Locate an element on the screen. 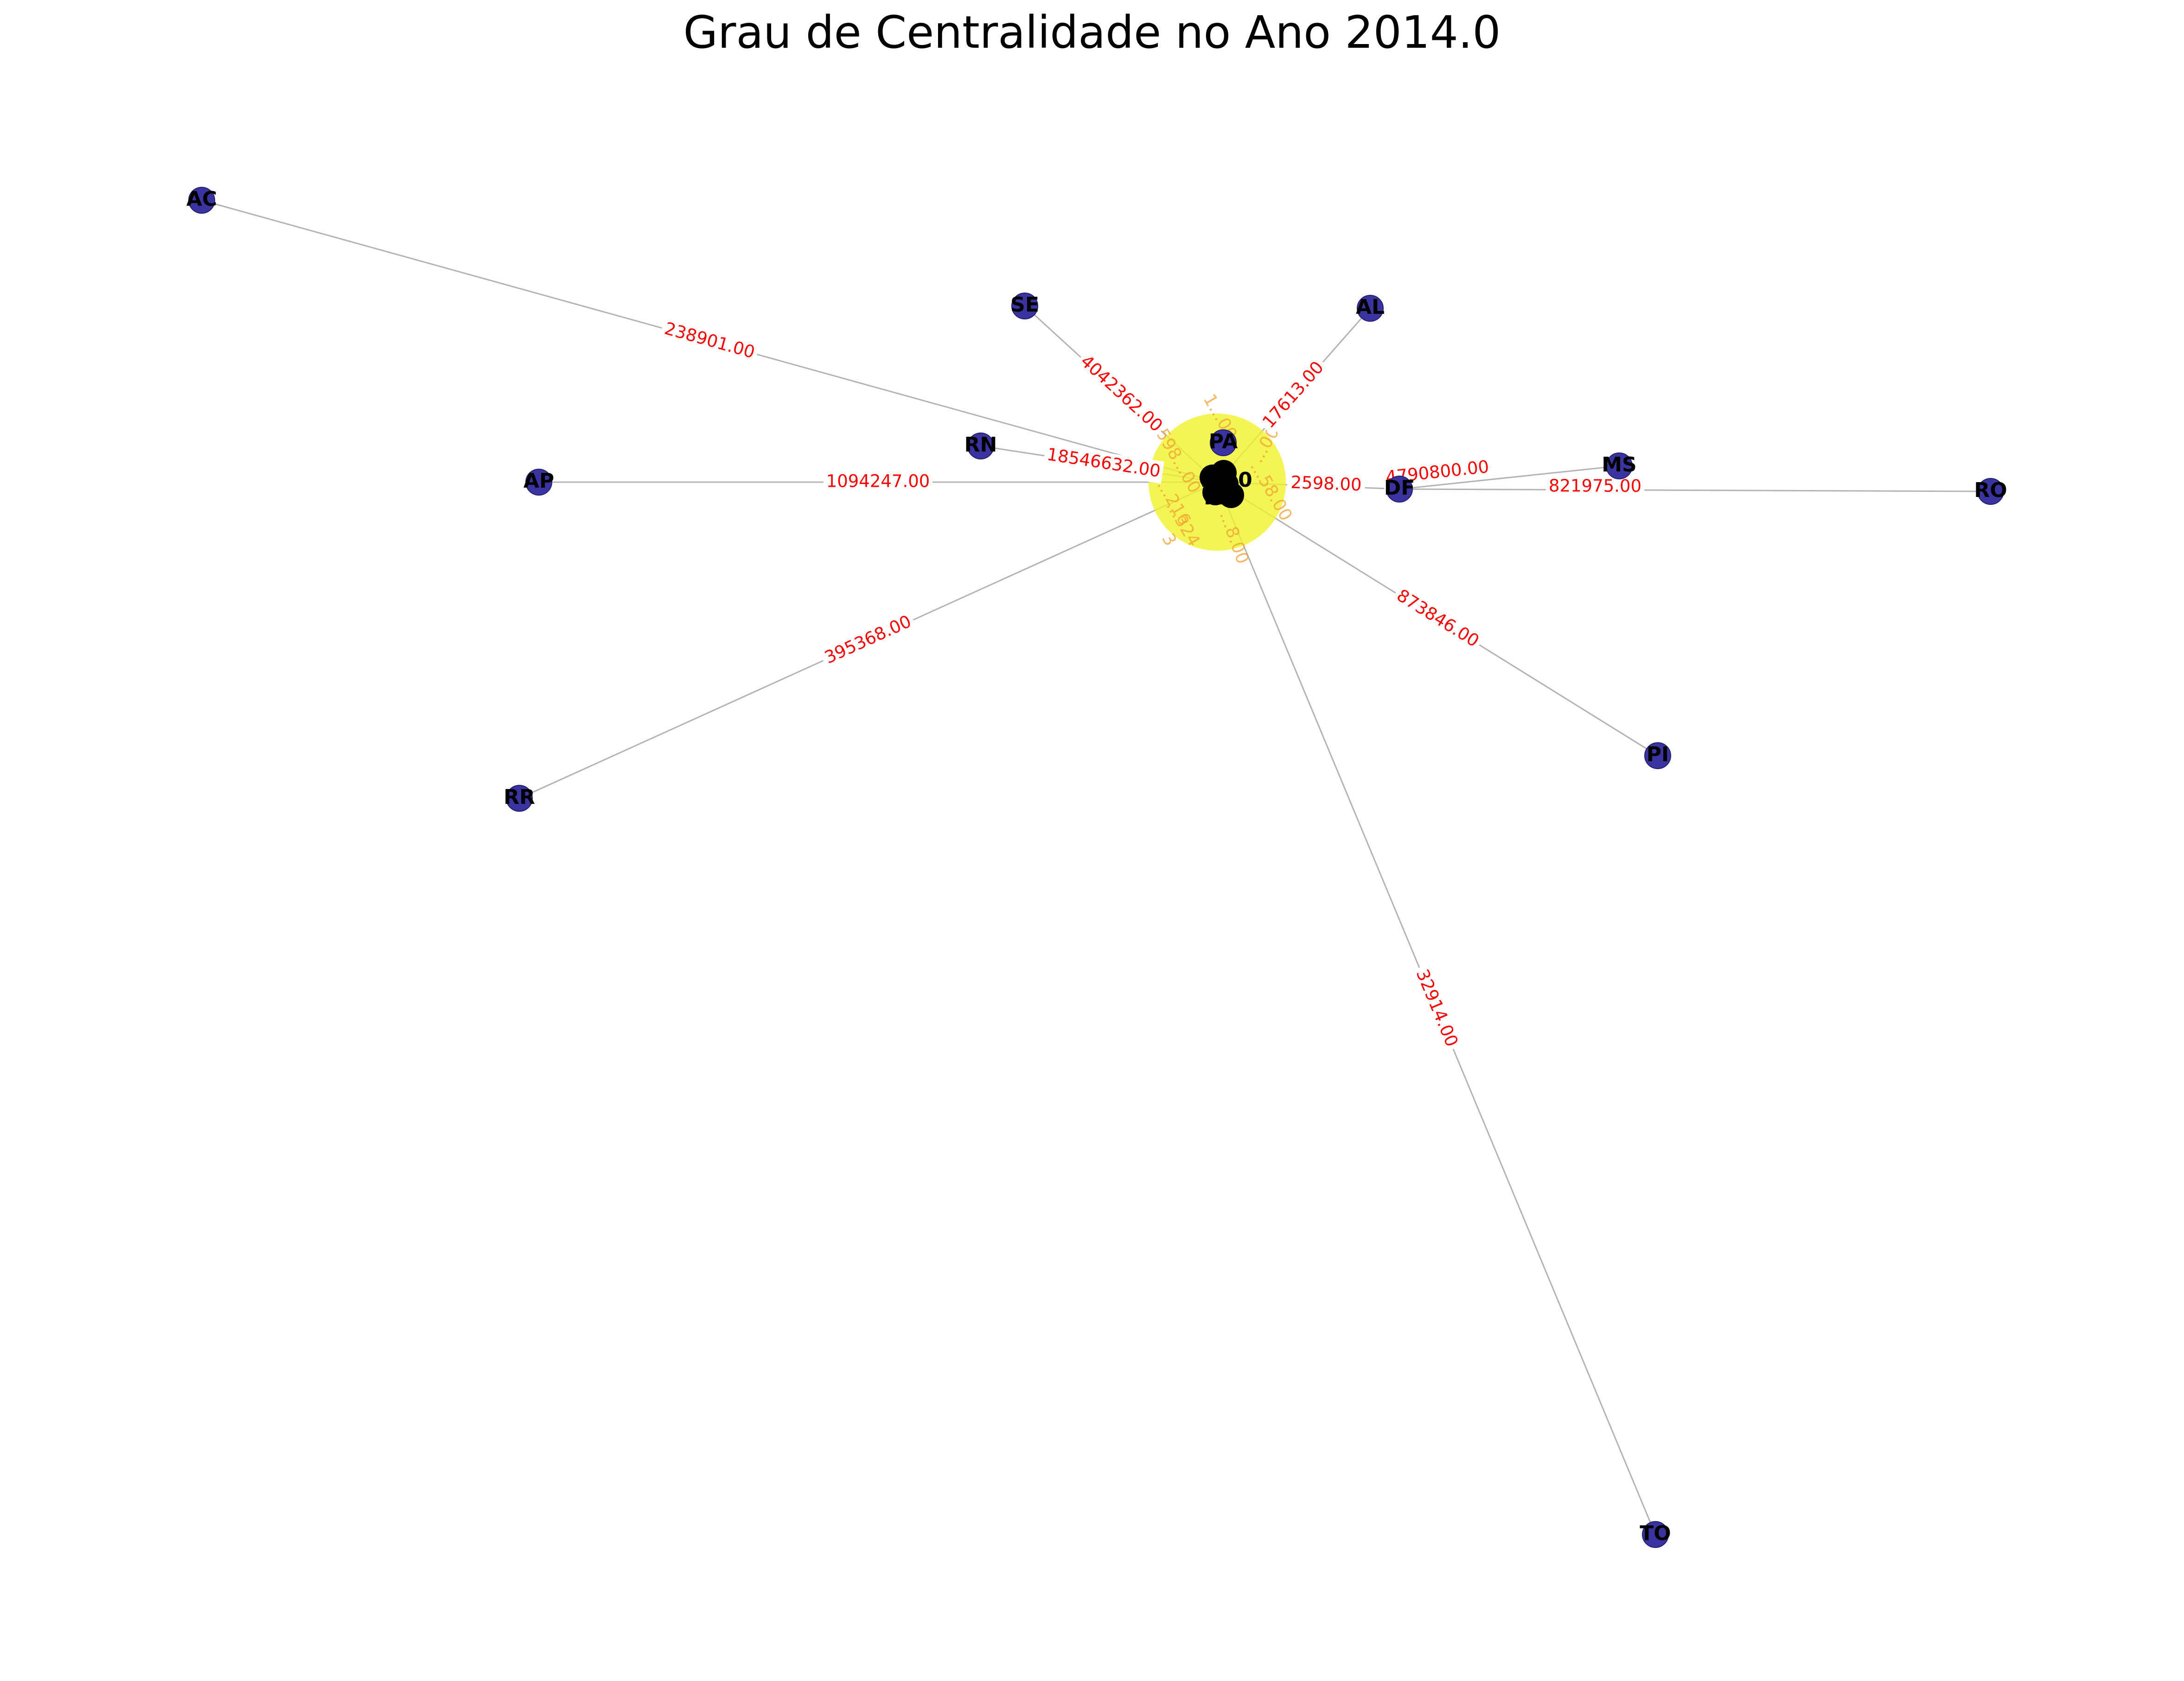 The height and width of the screenshot is (1681, 2184). node-label-ac: AC is located at coordinates (201, 199).